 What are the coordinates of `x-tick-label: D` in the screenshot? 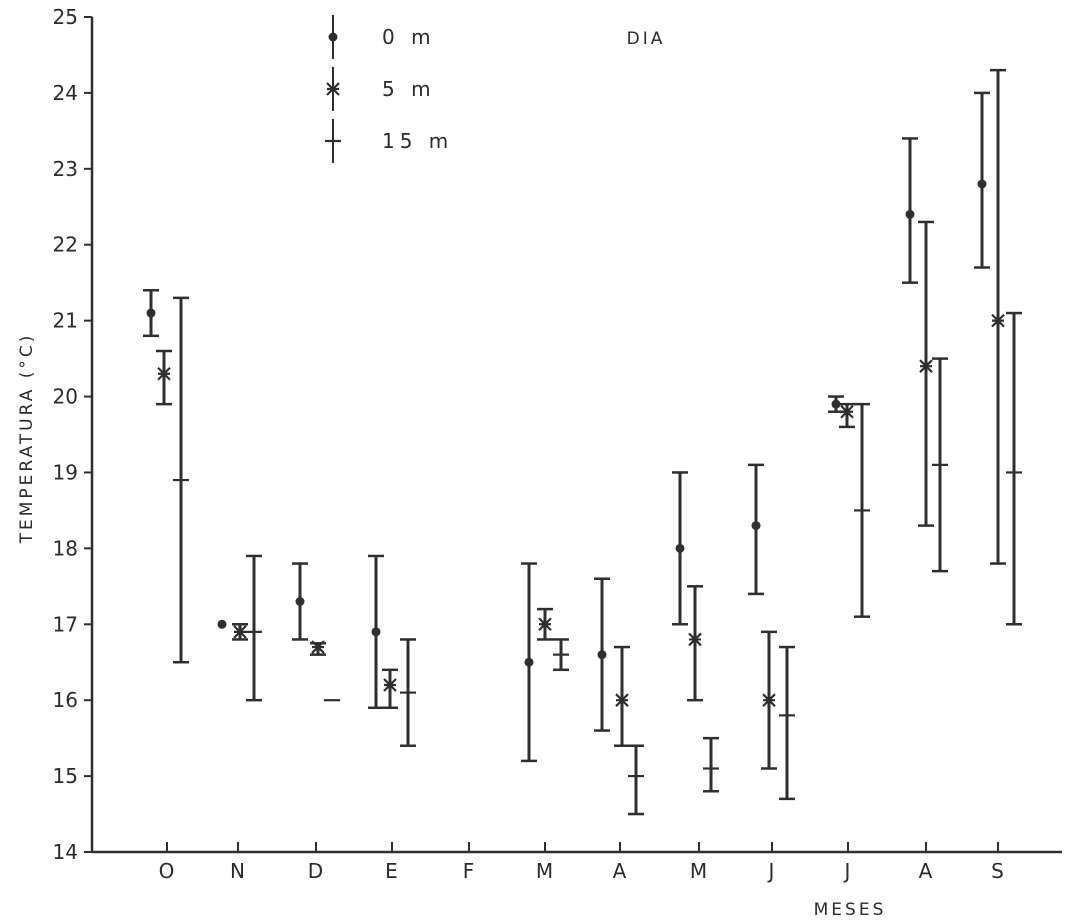 It's located at (316, 871).